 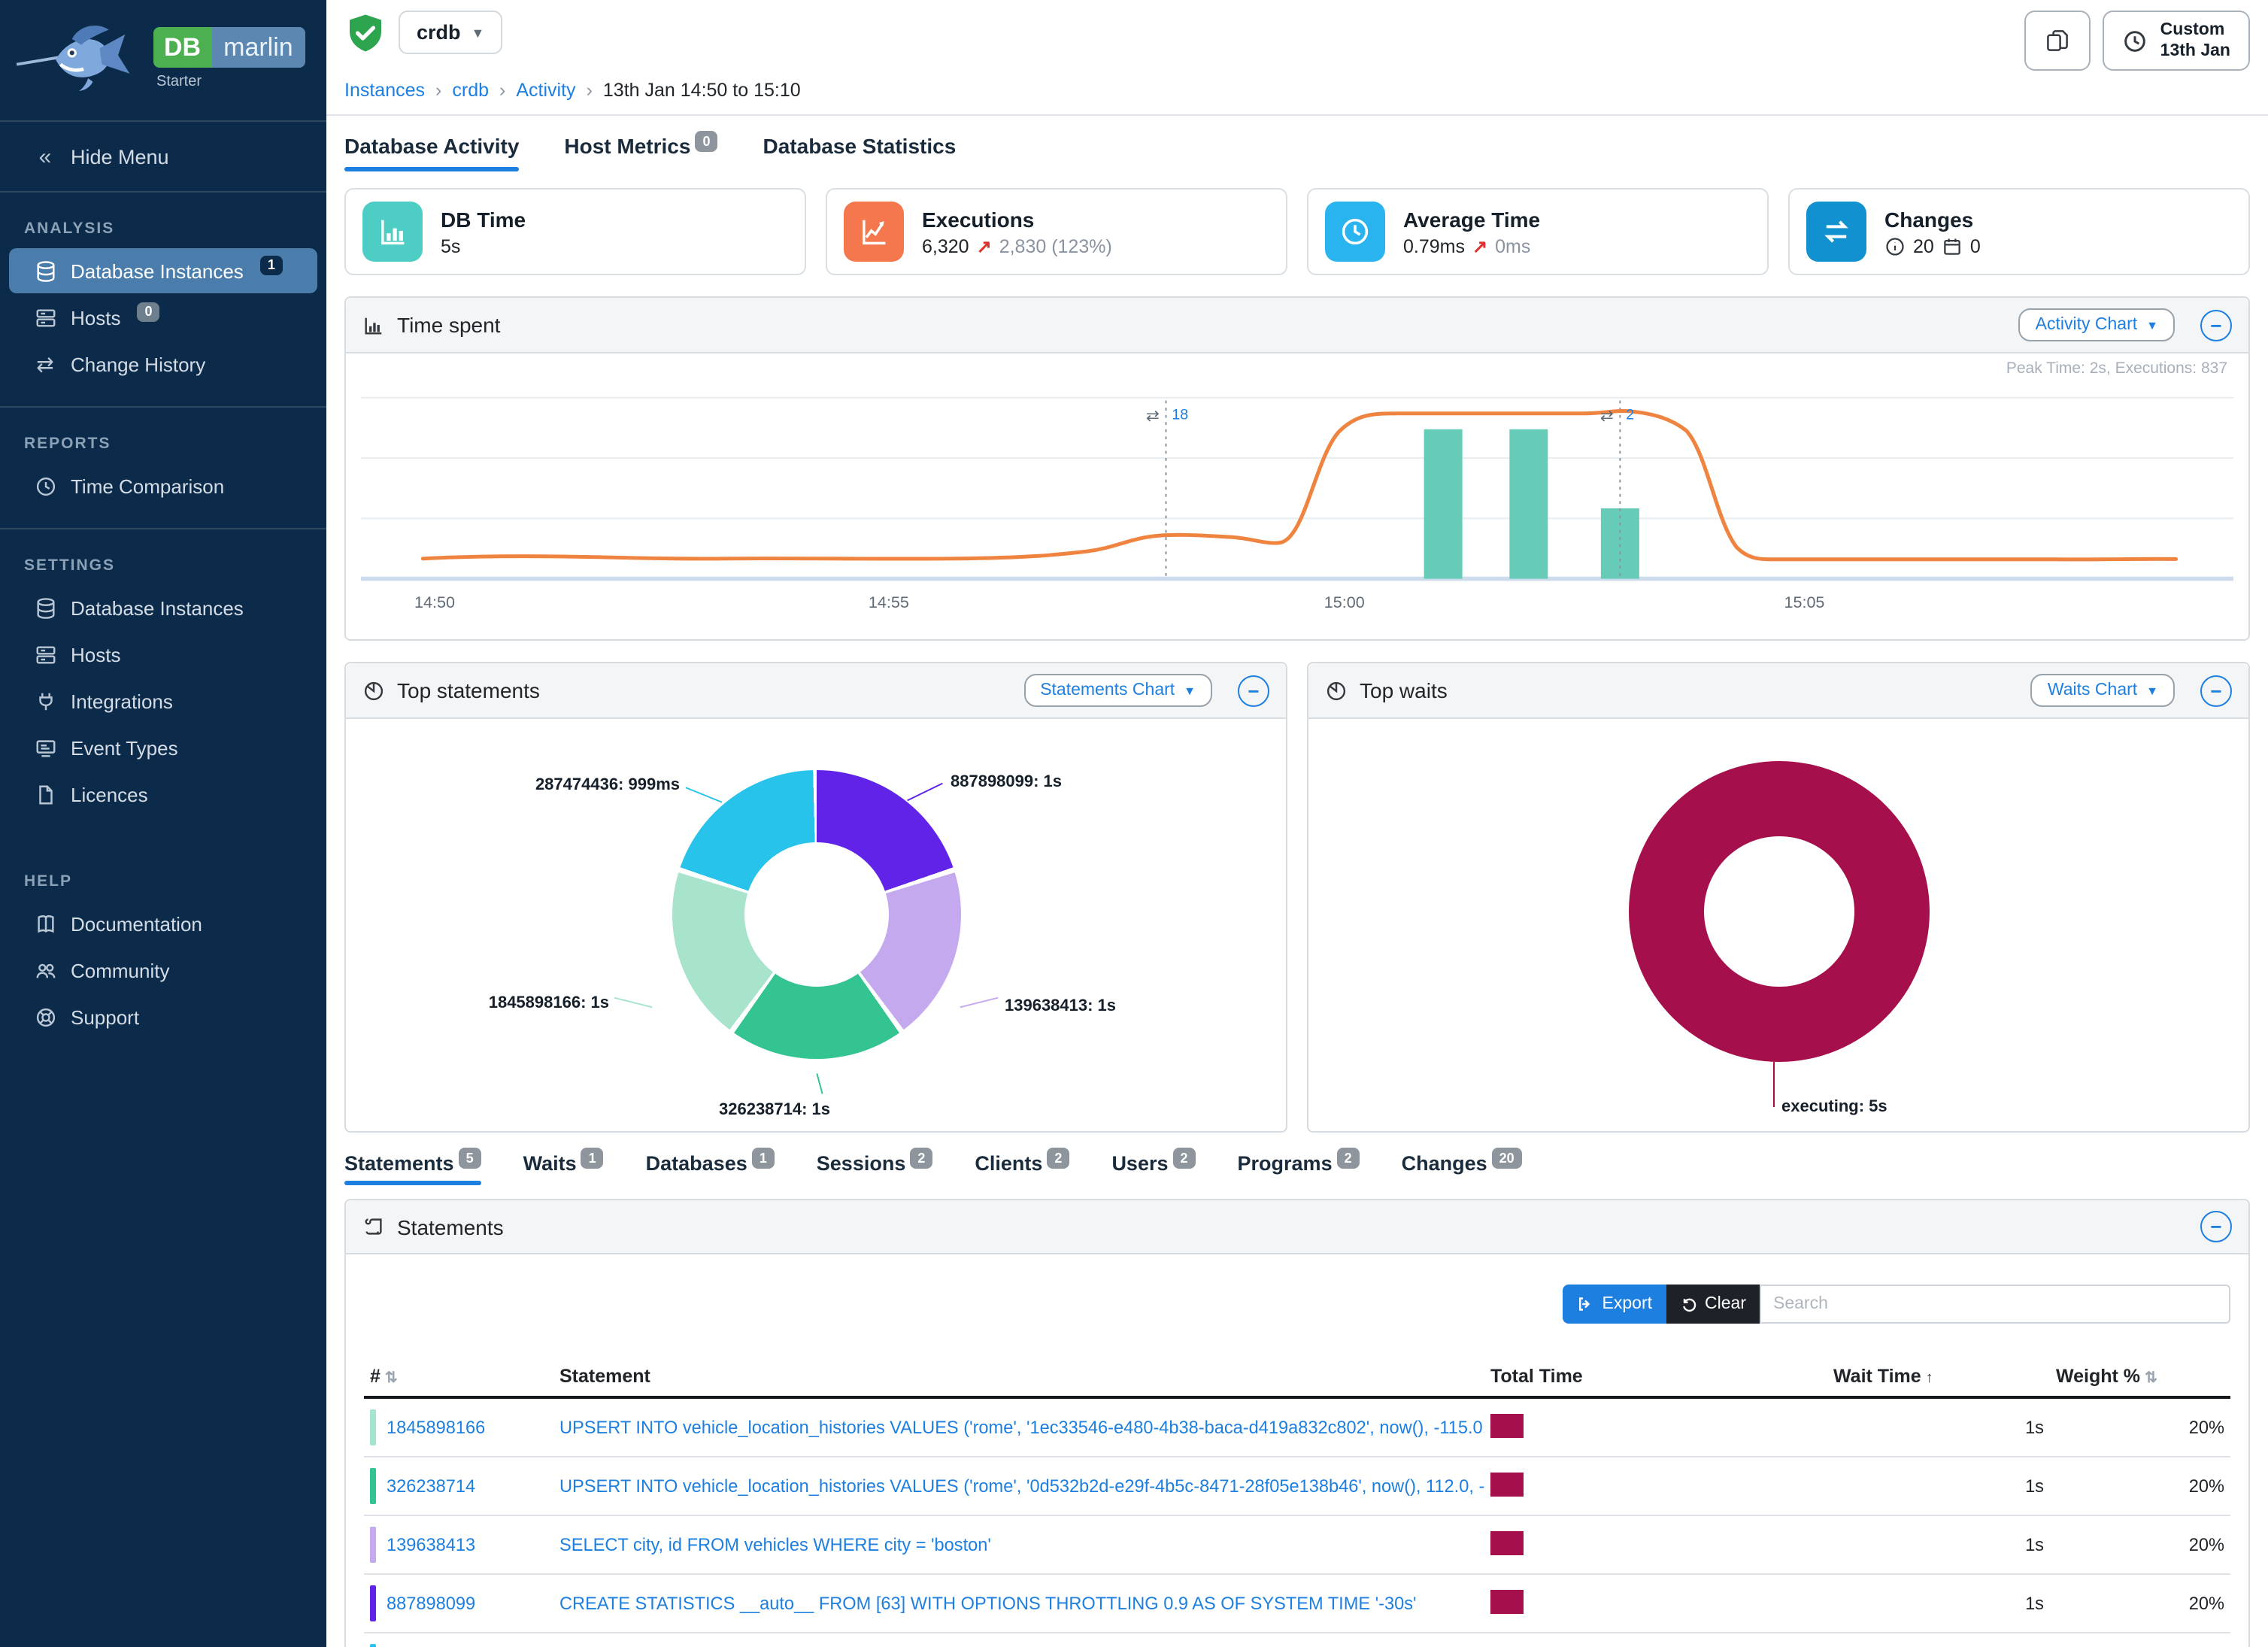 I want to click on sidebar-item-database-instances: Database Instances 1, so click(x=163, y=270).